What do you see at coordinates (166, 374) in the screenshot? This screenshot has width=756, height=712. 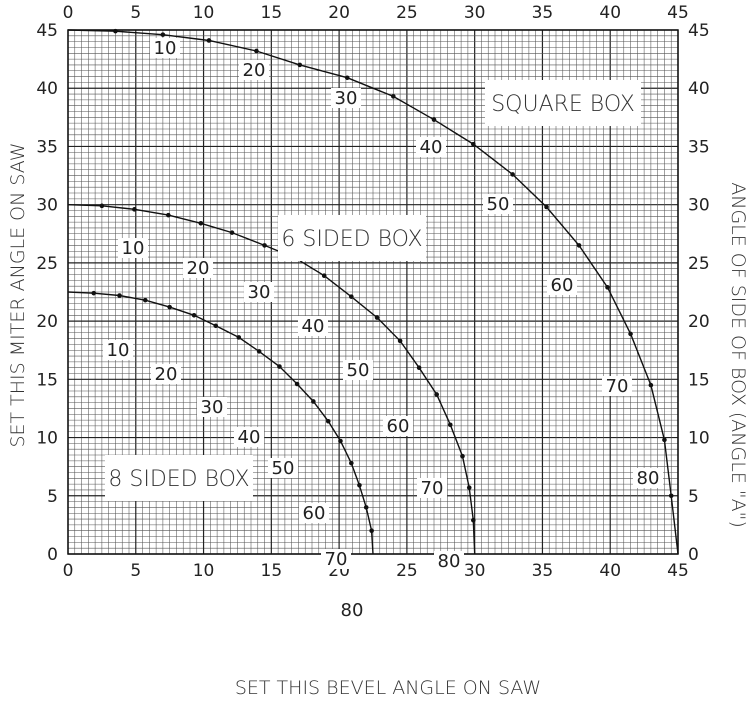 I see `curve-label: 20` at bounding box center [166, 374].